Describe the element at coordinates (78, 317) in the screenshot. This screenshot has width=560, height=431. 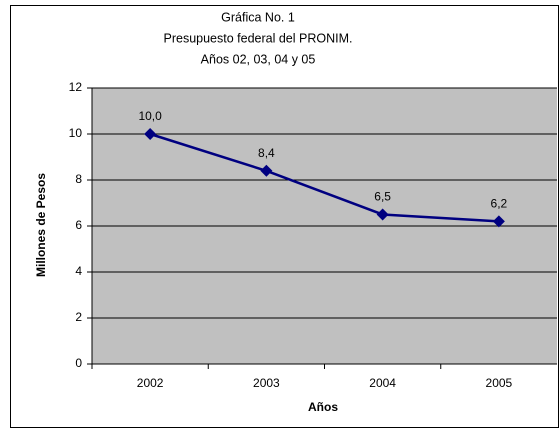
I see `y-tick-label: 2` at that location.